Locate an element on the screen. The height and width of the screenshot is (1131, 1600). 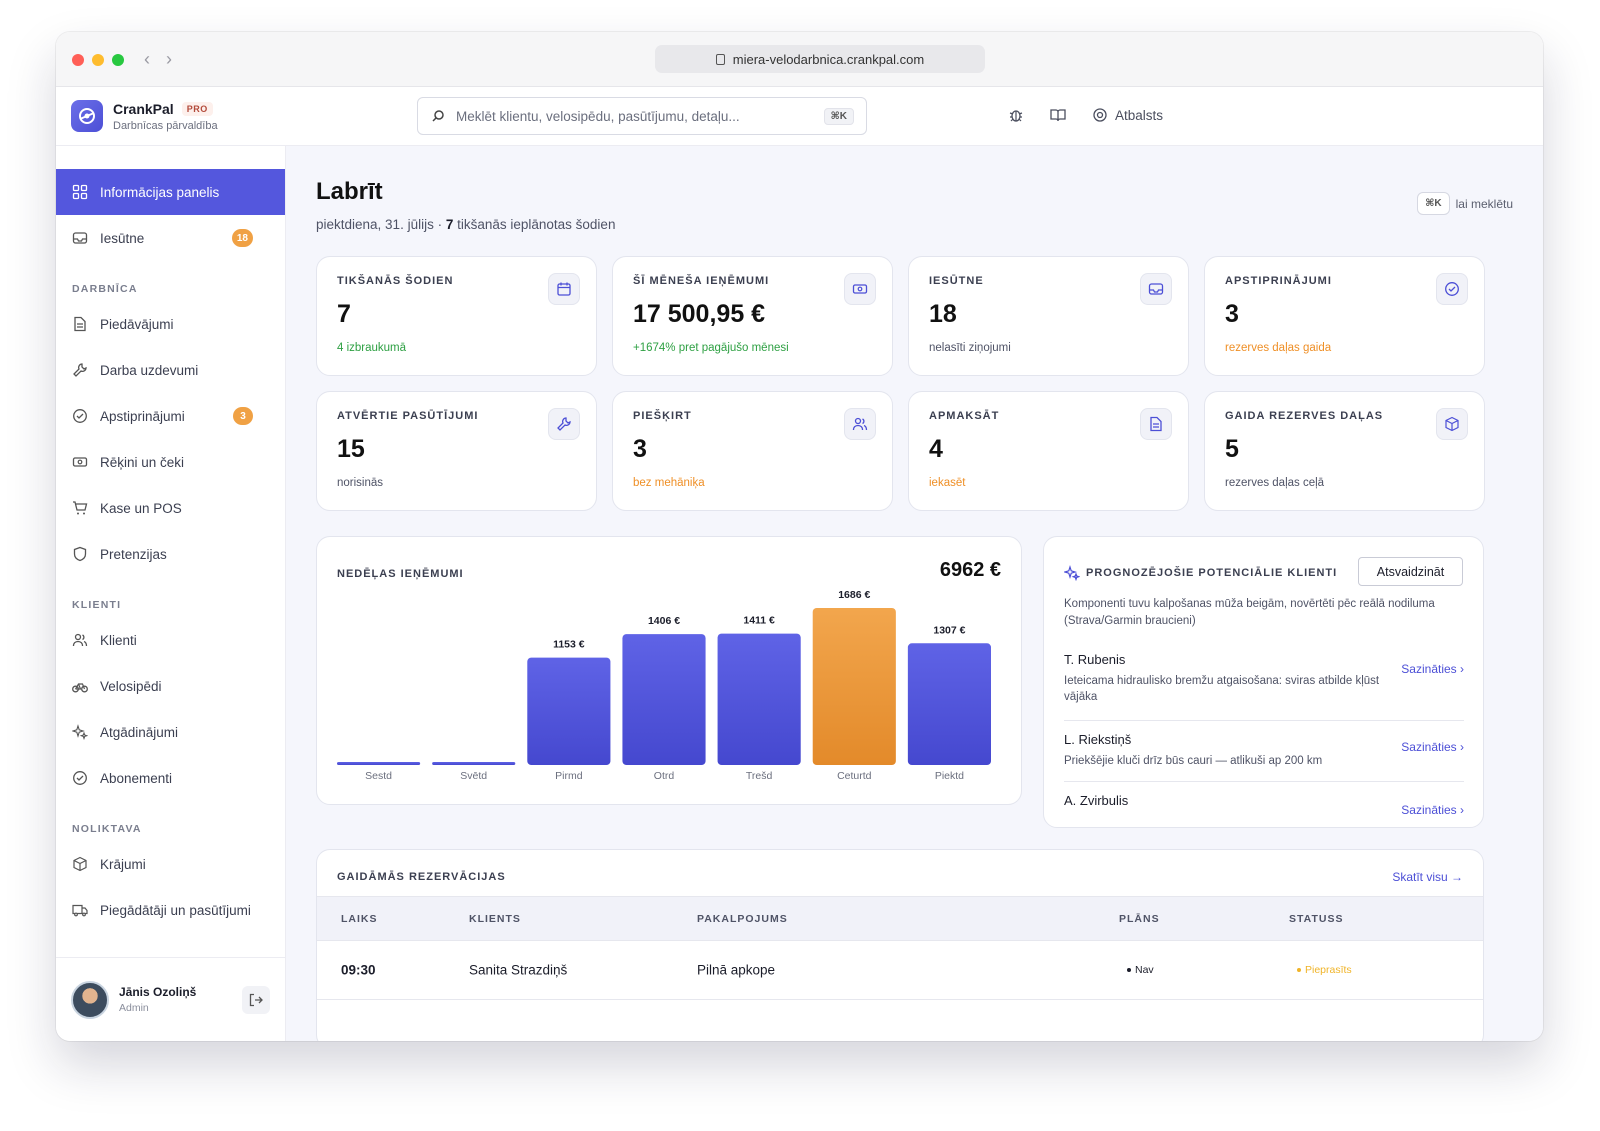
view-all-link: Skatīt visu → is located at coordinates (1427, 877).